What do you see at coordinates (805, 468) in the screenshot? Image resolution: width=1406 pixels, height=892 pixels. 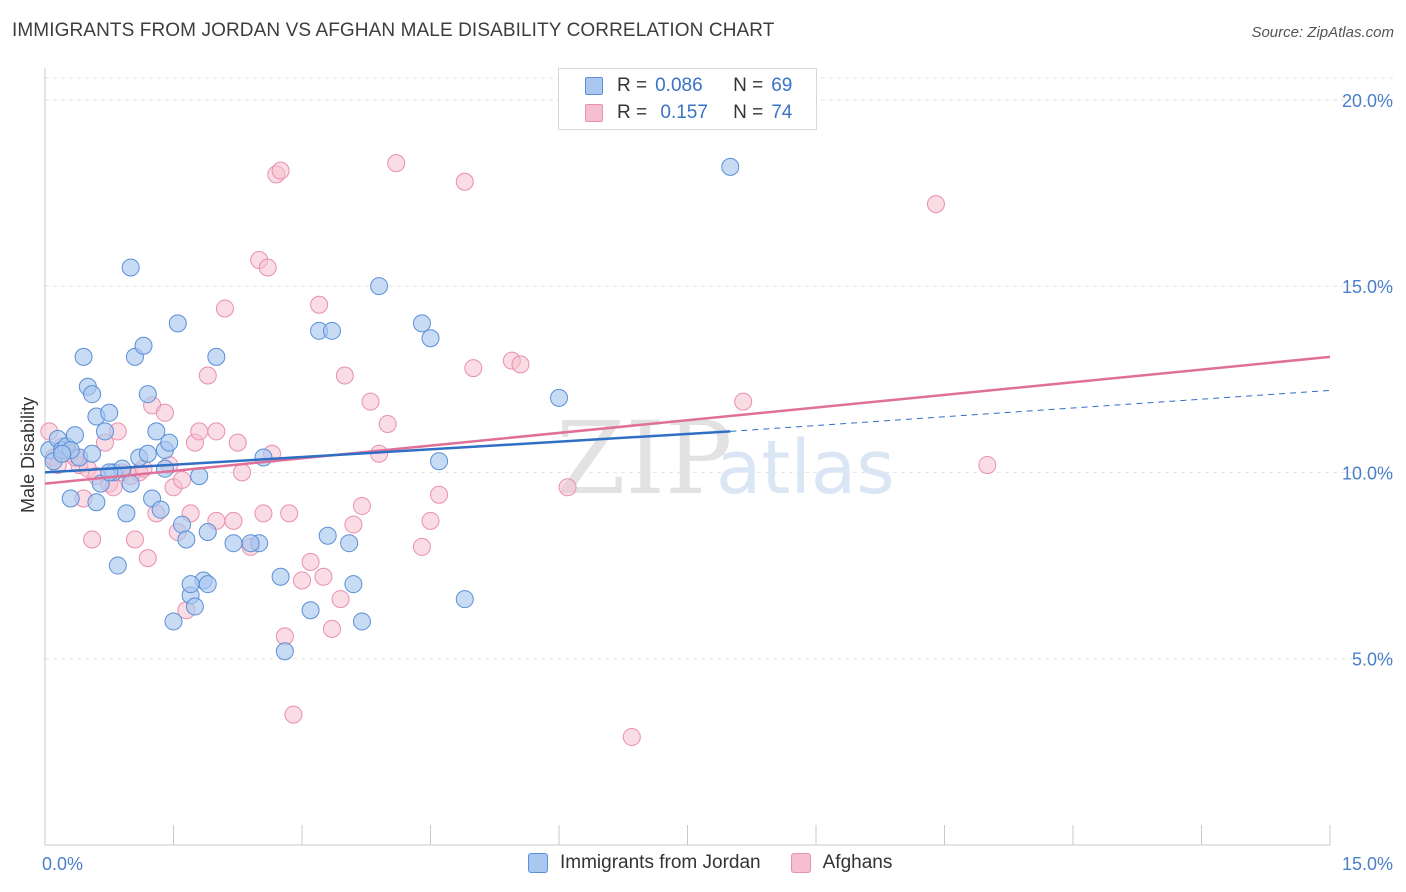 I see `watermark-atlas: atlas` at bounding box center [805, 468].